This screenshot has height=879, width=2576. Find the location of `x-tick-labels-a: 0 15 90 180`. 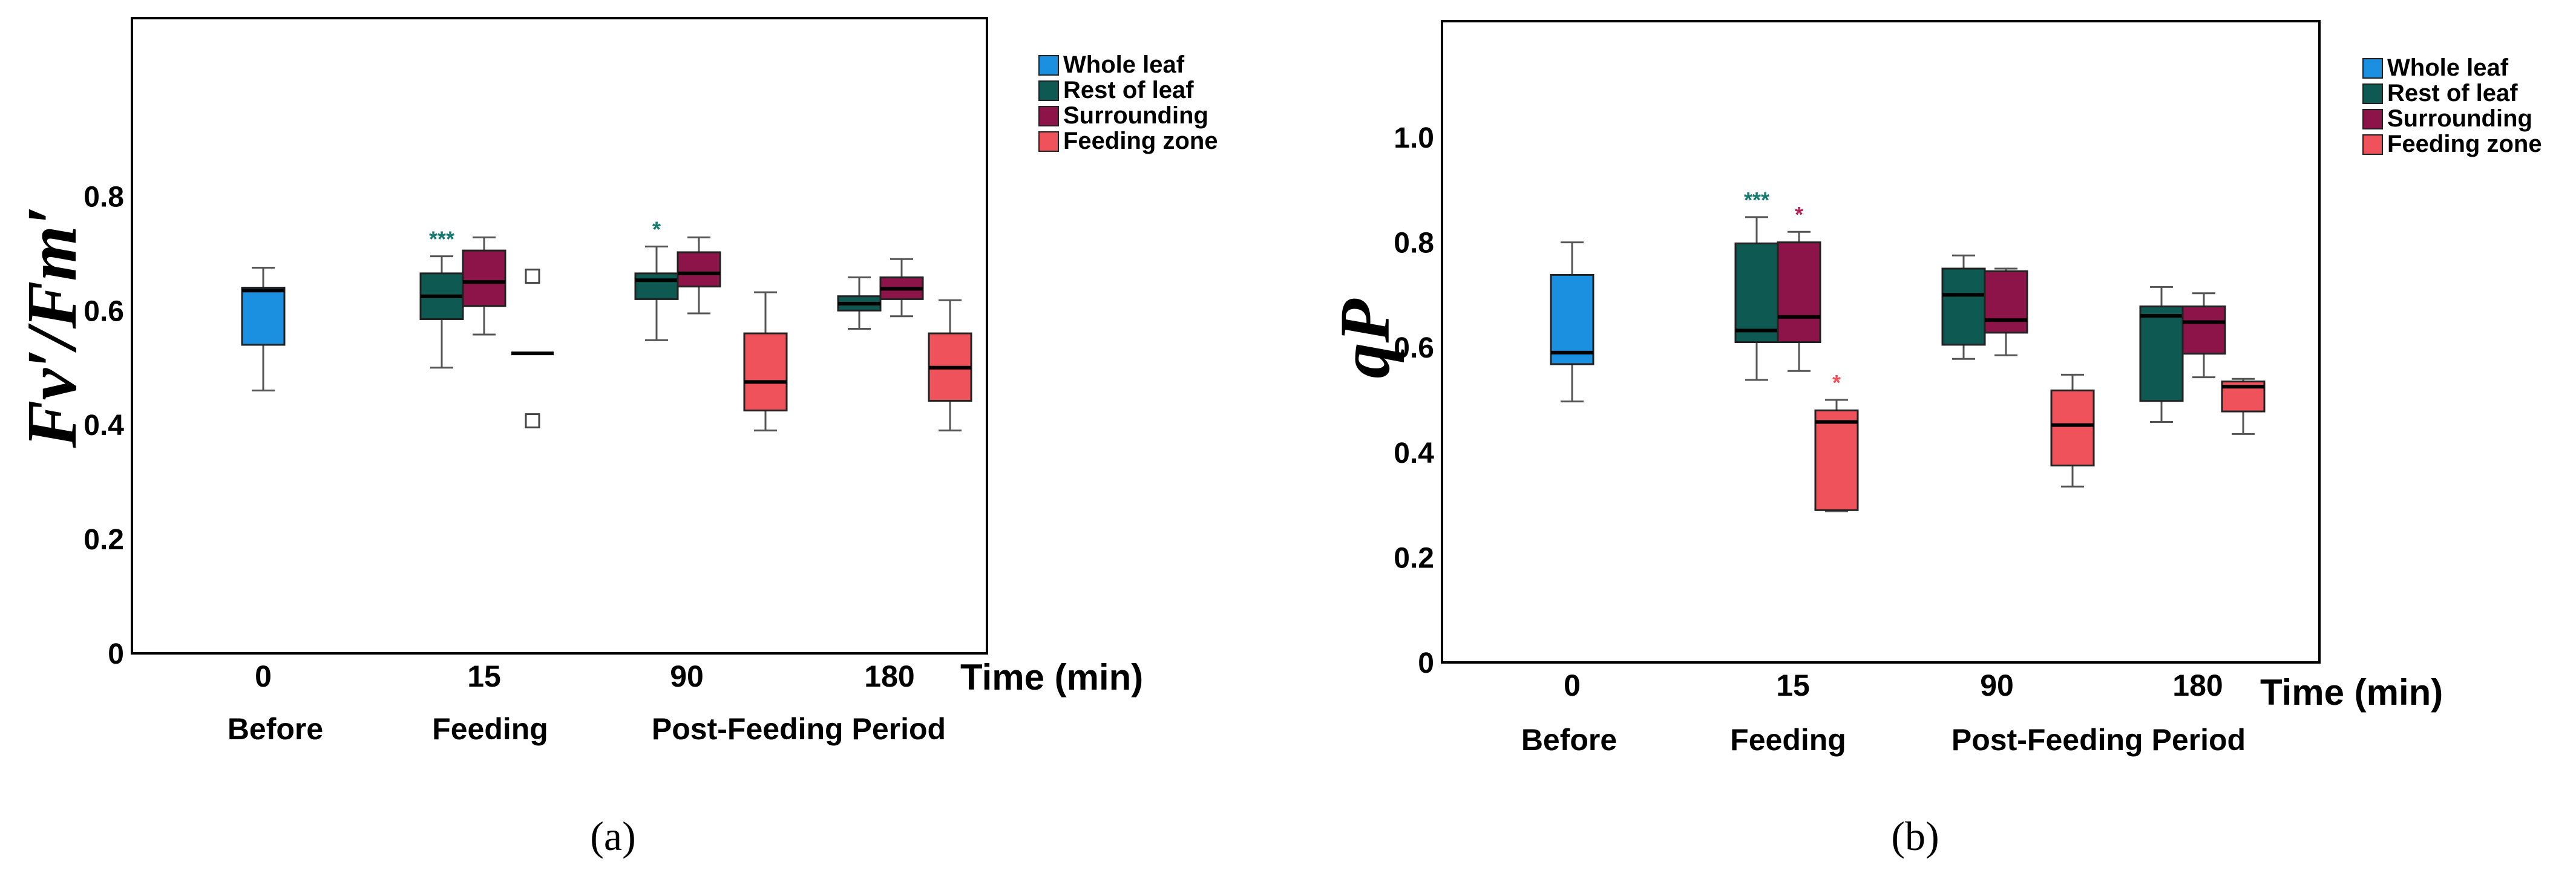

x-tick-labels-a: 0 15 90 180 is located at coordinates (585, 676).